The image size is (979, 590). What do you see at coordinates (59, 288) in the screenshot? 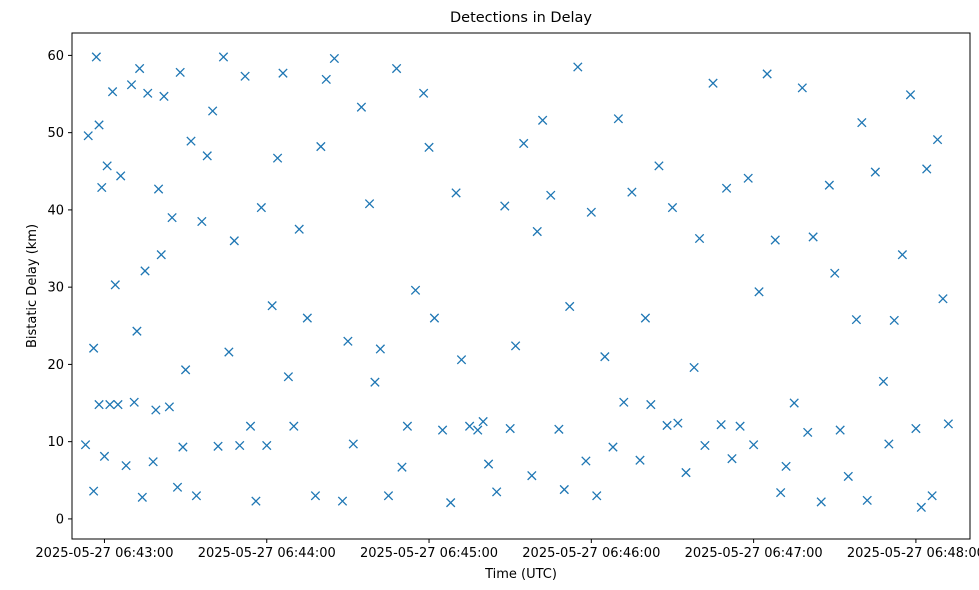
I see `y-axis: 0 10 20 30 40 50 60` at bounding box center [59, 288].